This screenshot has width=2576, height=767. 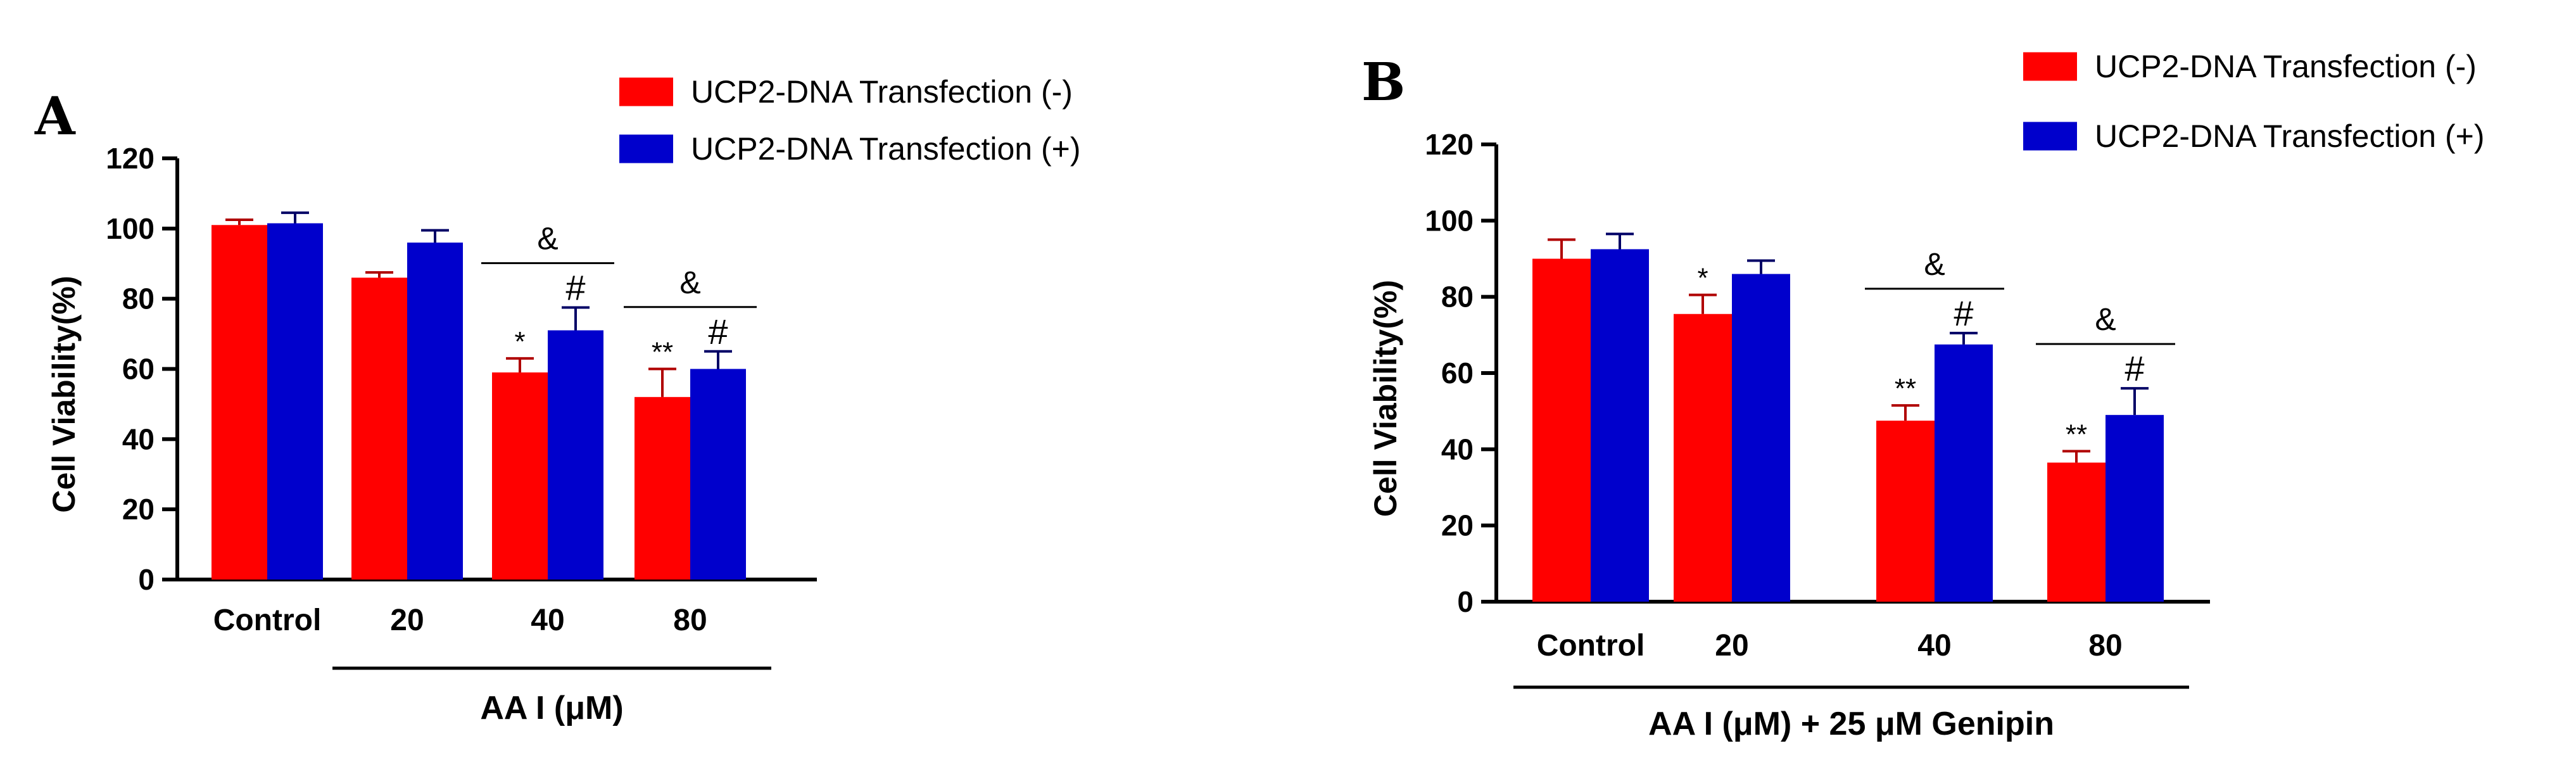 What do you see at coordinates (551, 708) in the screenshot?
I see `panel-a-x-axis-title: AA I (μM)` at bounding box center [551, 708].